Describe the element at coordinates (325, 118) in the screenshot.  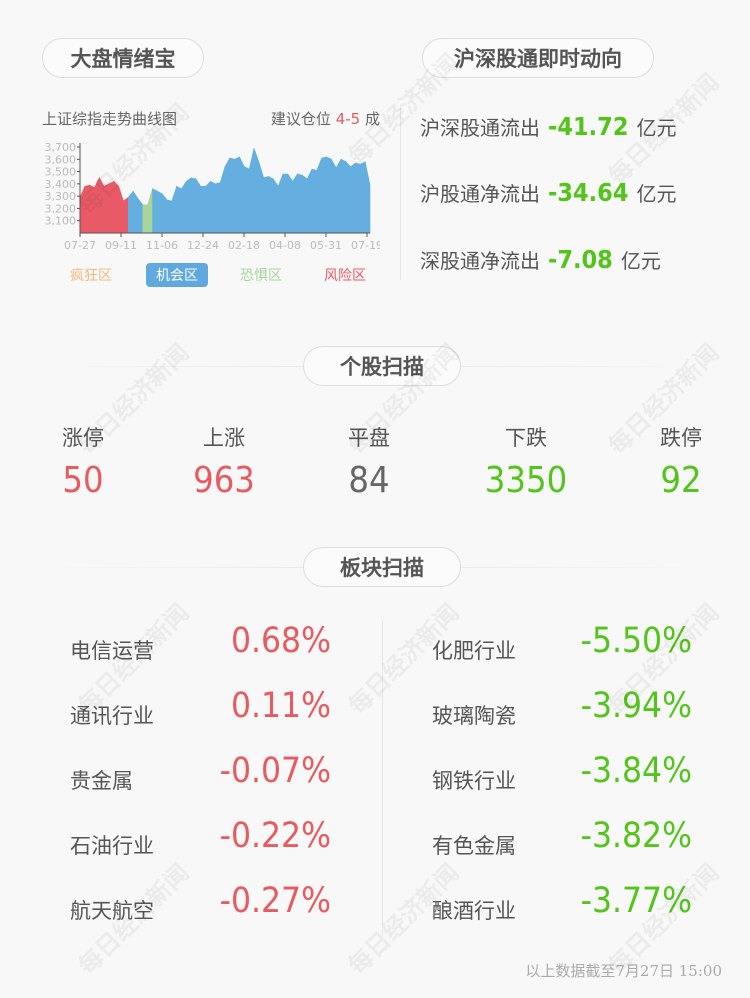
I see `position-advice: 建议仓位 4-5 成` at that location.